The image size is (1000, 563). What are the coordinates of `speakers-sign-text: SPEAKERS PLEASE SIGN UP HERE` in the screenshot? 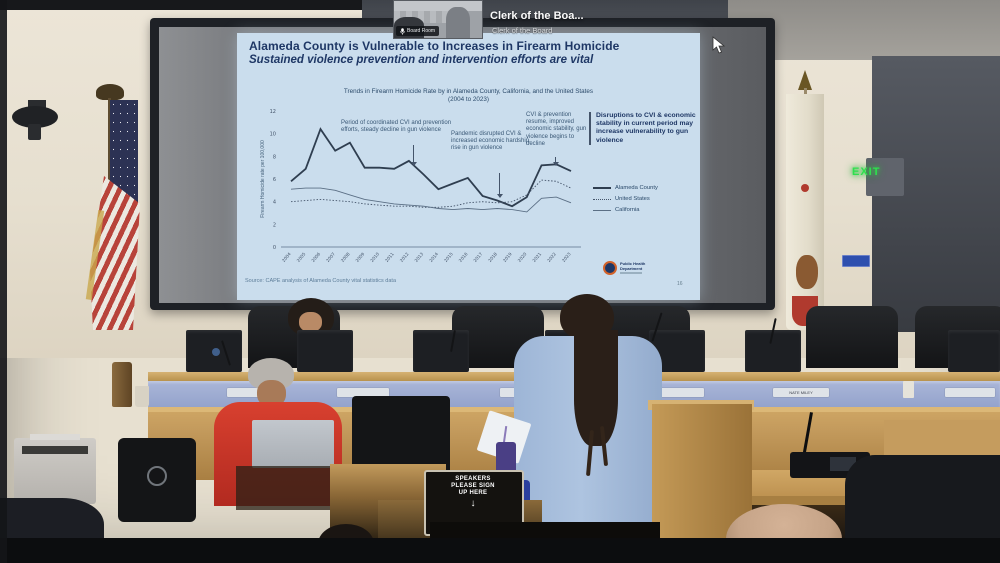 It's located at (473, 486).